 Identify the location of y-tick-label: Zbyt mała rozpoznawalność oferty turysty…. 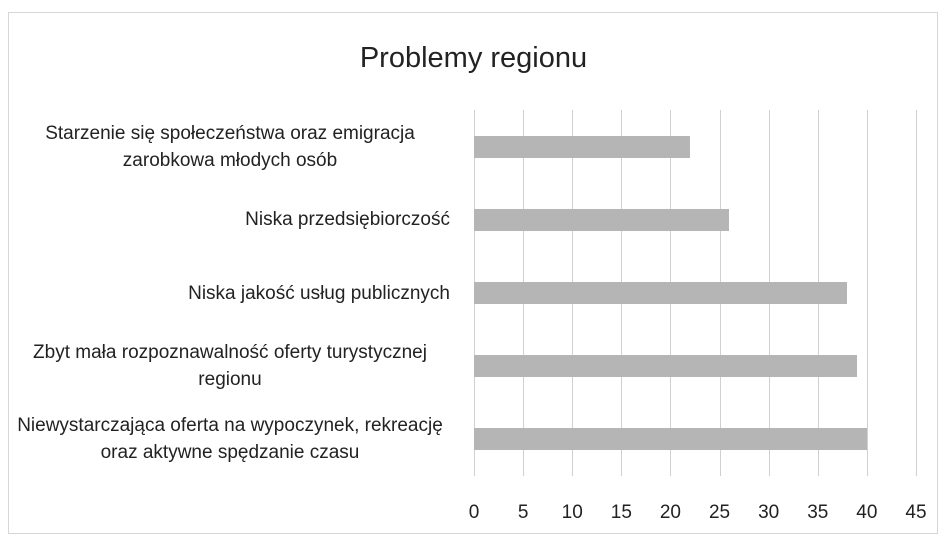
(230, 366).